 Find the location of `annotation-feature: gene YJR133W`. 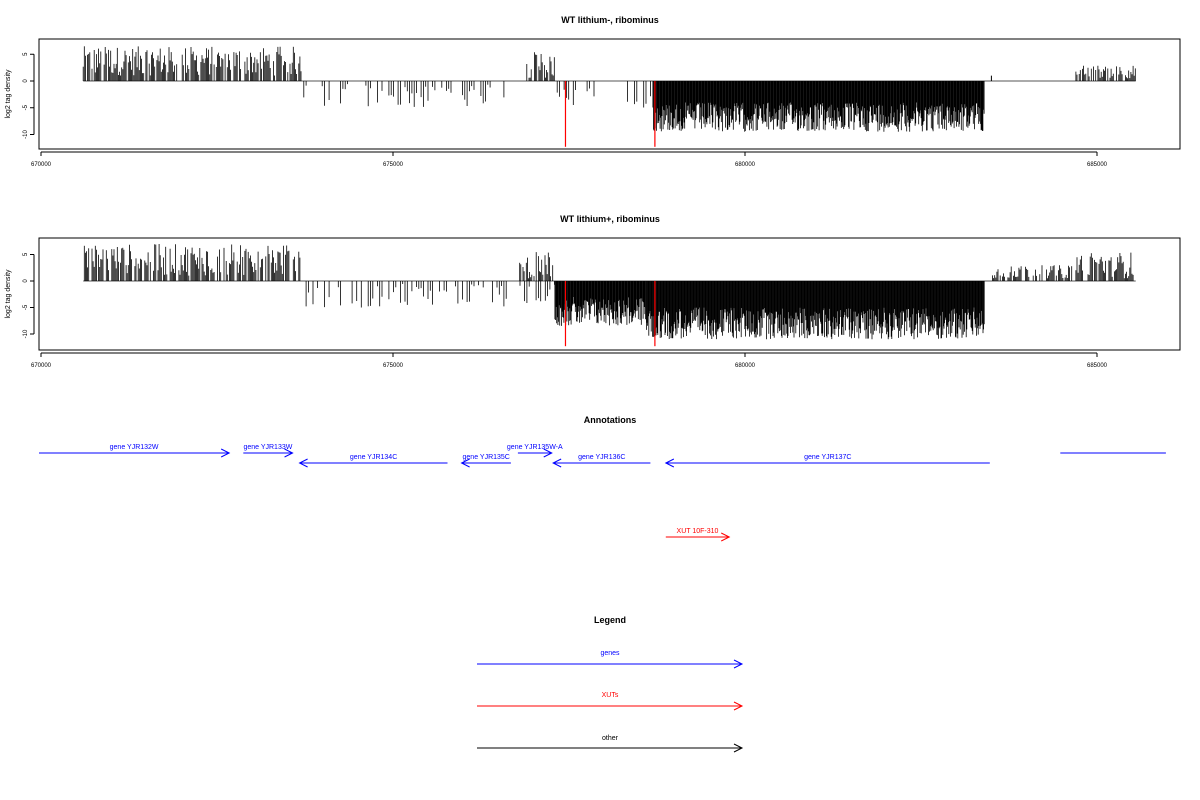

annotation-feature: gene YJR133W is located at coordinates (268, 451).